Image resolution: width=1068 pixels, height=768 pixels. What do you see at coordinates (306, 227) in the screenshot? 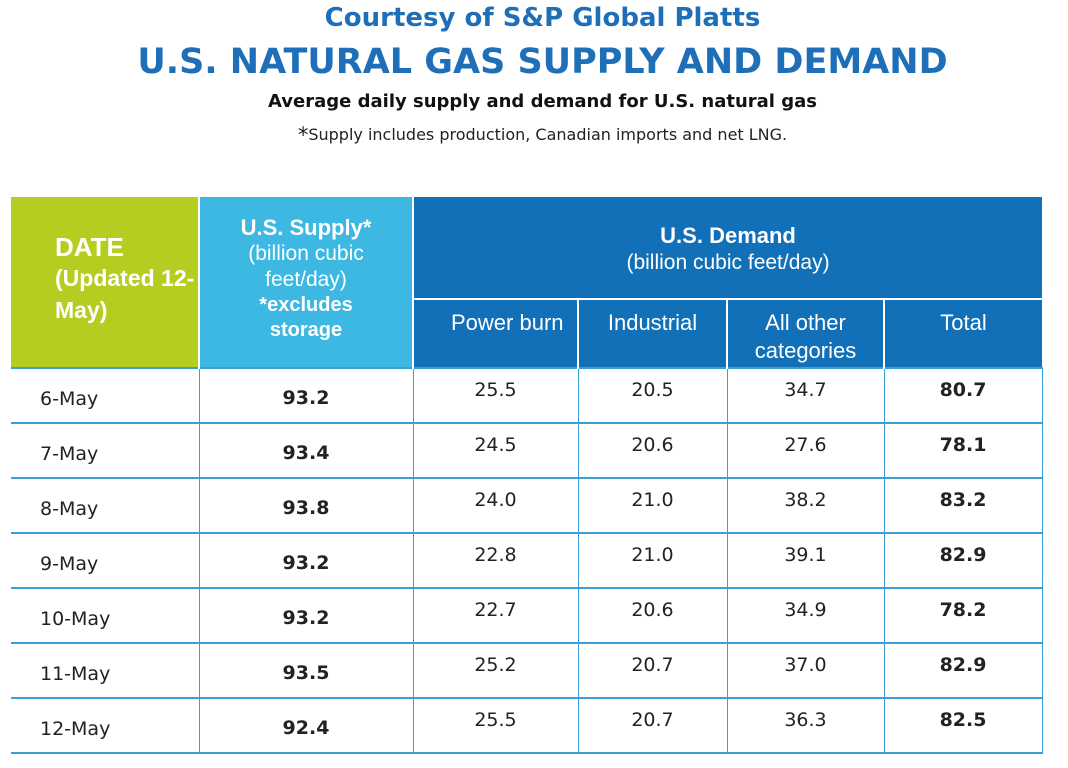
I see `supply-header-label: U.S. Supply*` at bounding box center [306, 227].